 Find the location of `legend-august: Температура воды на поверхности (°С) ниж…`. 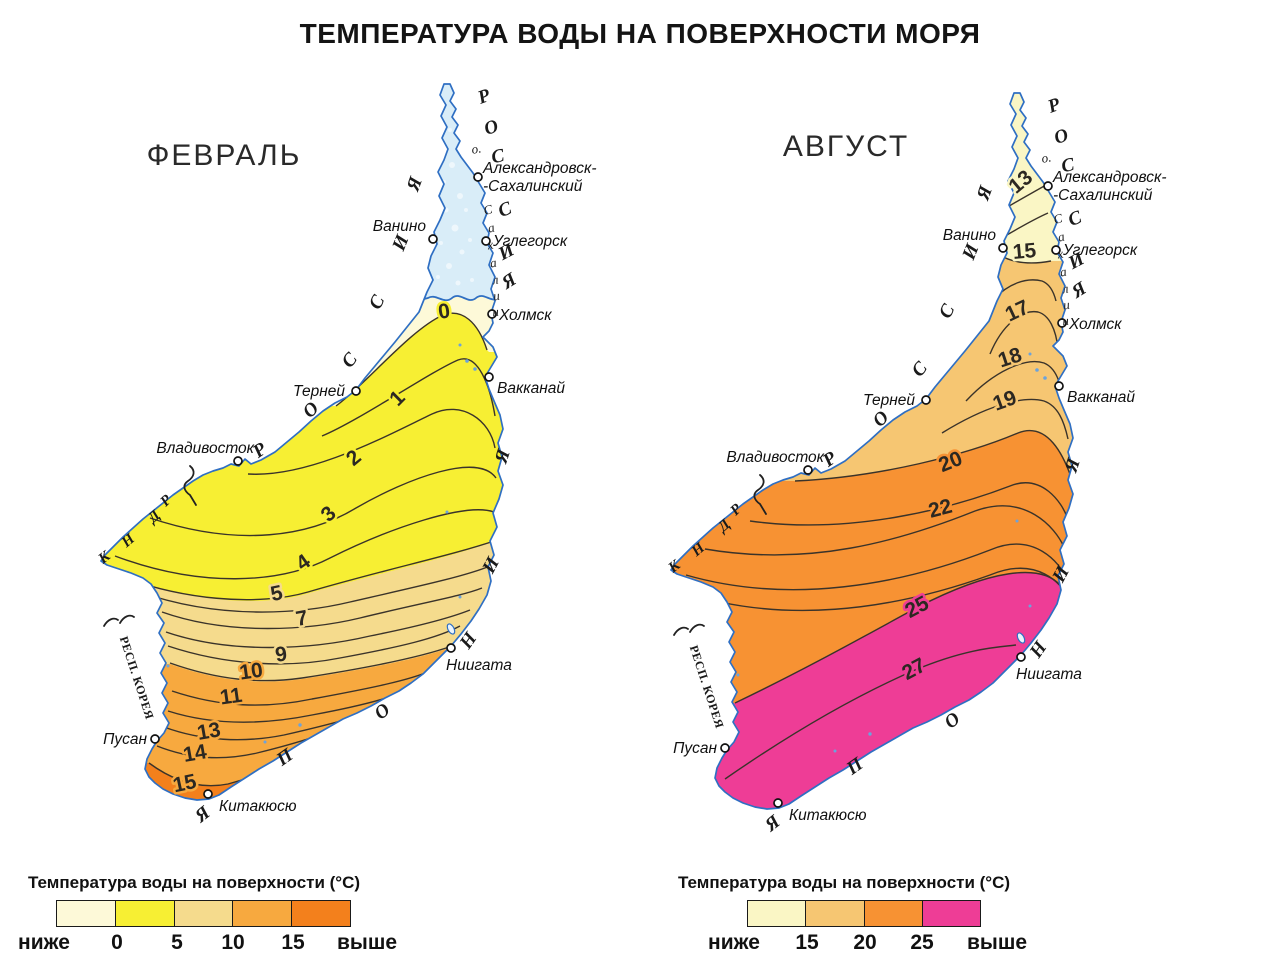

legend-august: Температура воды на поверхности (°С) ниж… is located at coordinates (888, 916).